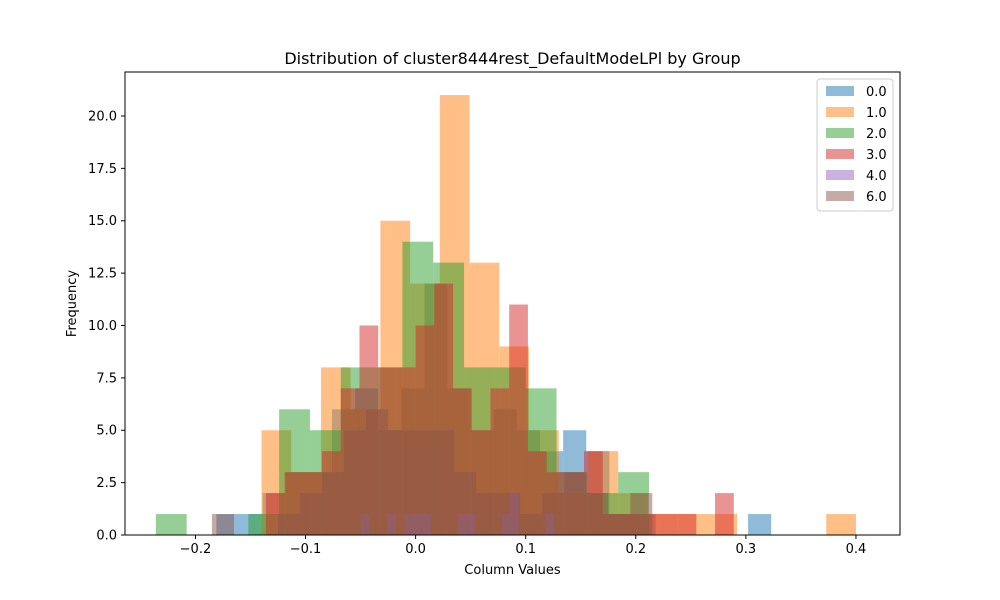  Describe the element at coordinates (102, 274) in the screenshot. I see `y-tick-label: 12.5` at that location.